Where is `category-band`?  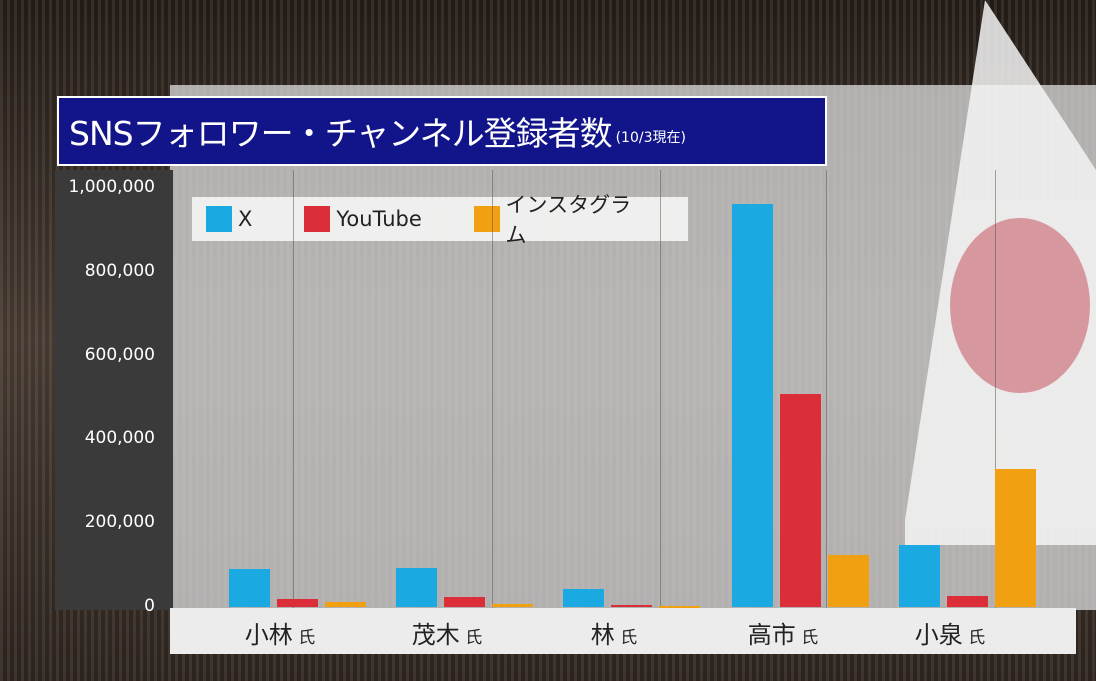 category-band is located at coordinates (623, 631).